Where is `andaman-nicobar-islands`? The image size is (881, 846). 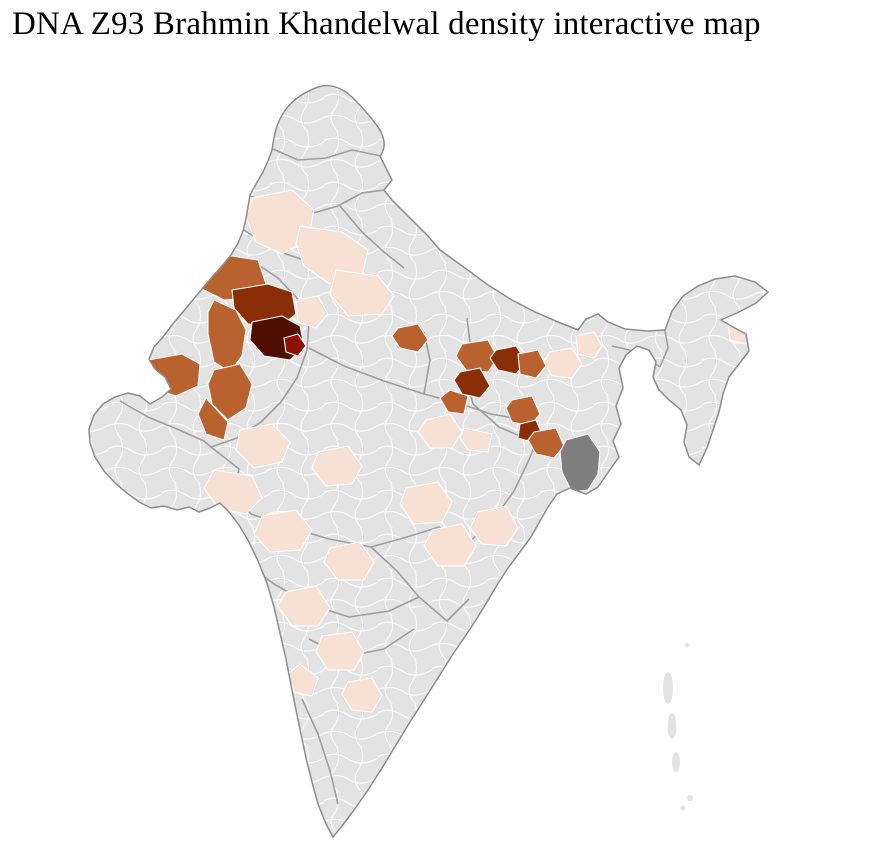
andaman-nicobar-islands is located at coordinates (678, 726).